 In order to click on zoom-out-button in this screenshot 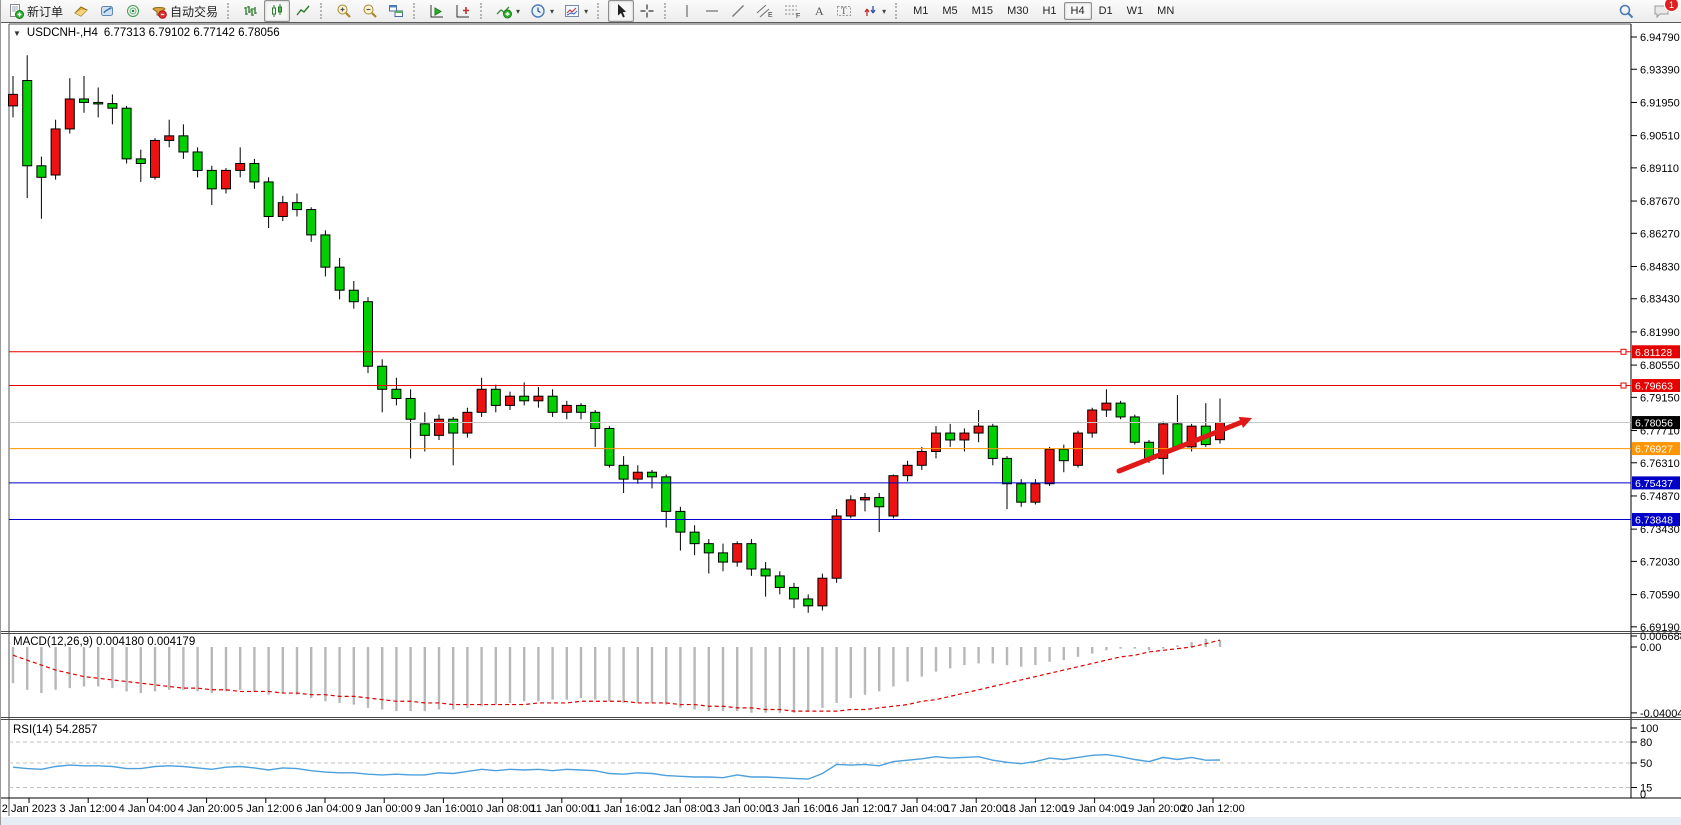, I will do `click(370, 11)`.